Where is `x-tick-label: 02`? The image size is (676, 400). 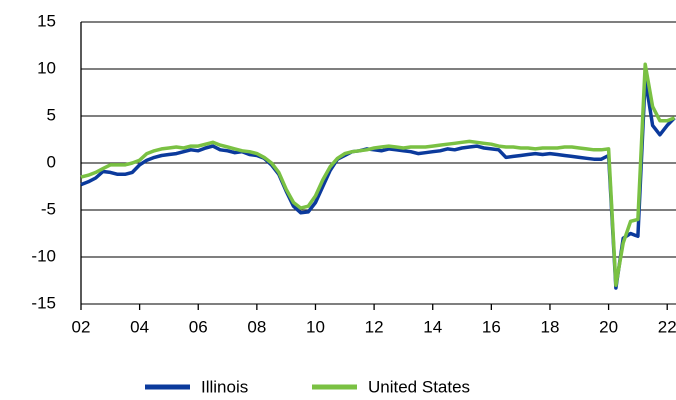 x-tick-label: 02 is located at coordinates (81, 326).